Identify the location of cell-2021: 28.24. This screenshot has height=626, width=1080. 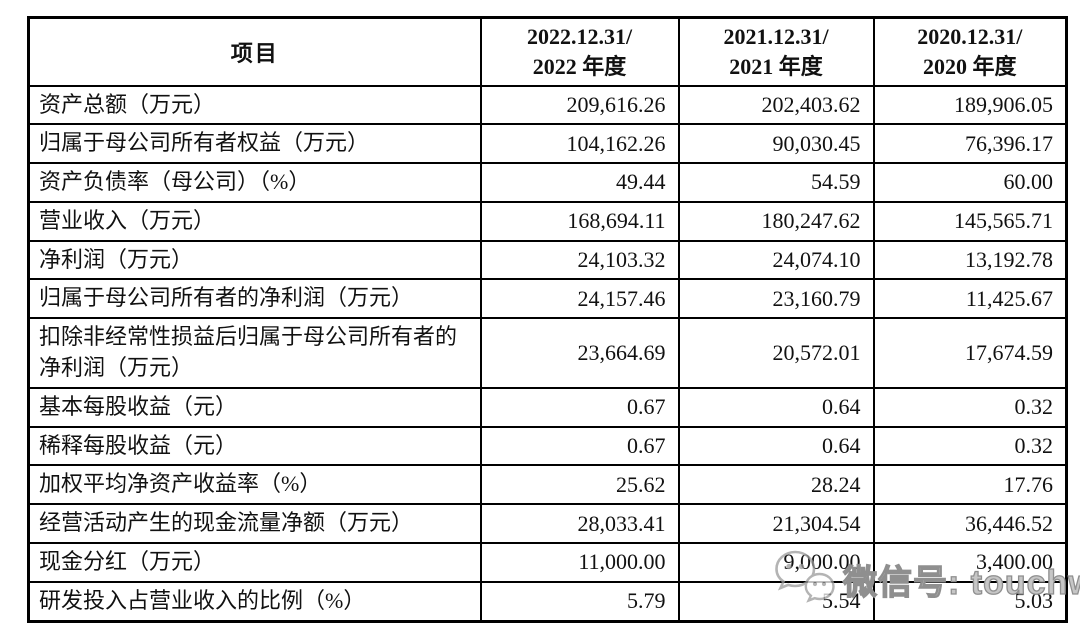
(776, 485).